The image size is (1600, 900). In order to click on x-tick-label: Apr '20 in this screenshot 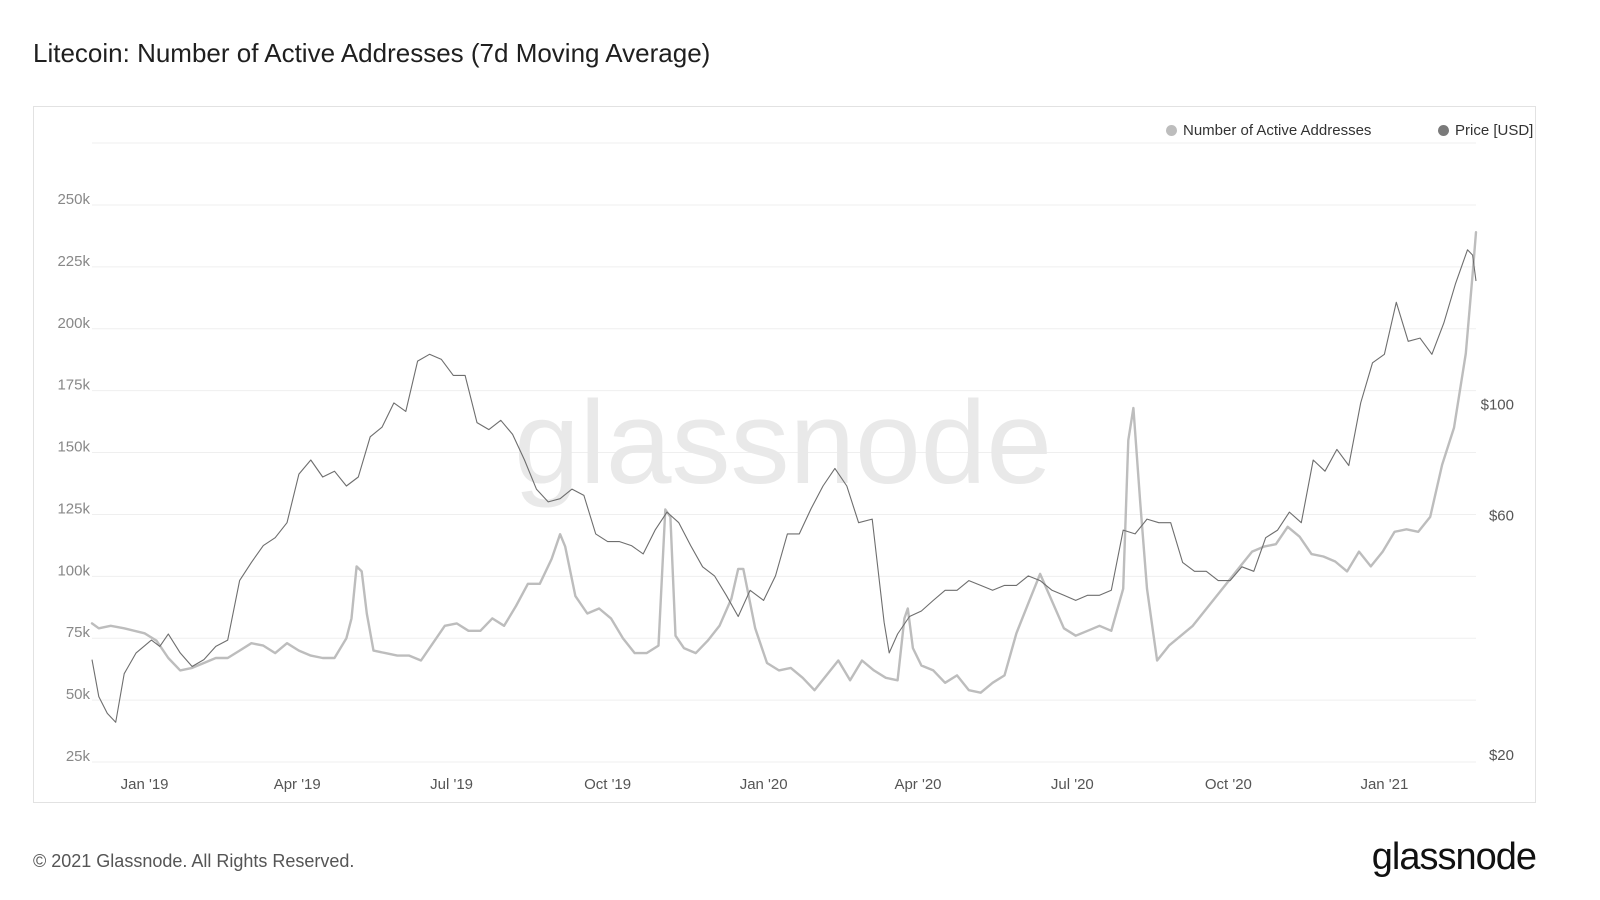, I will do `click(917, 784)`.